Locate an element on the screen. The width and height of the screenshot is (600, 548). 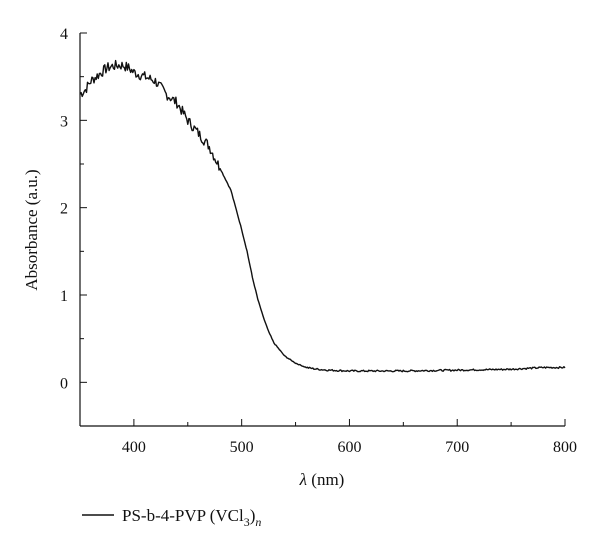
y-tick-label-4: 4 is located at coordinates (64, 34).